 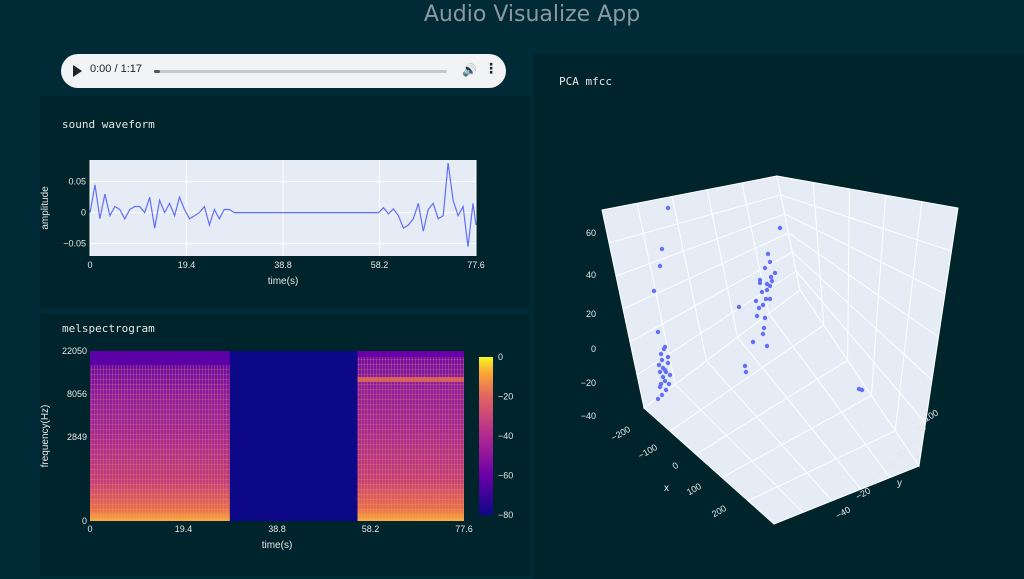 I want to click on waveform-y-tick: 0.05, so click(x=77, y=182).